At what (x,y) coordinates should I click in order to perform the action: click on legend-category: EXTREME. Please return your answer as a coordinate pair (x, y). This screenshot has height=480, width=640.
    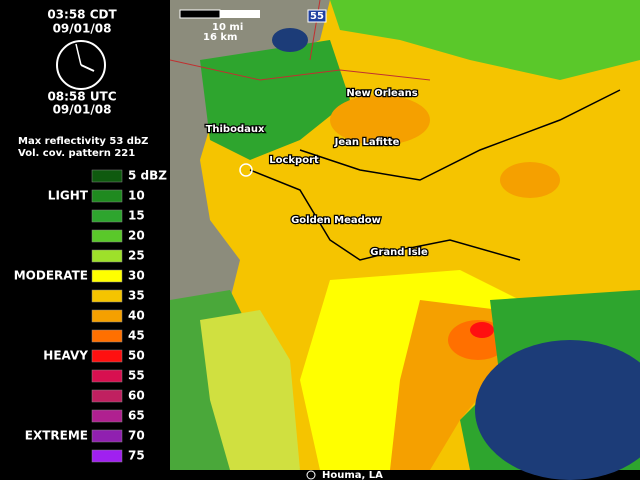
    Looking at the image, I should click on (56, 436).